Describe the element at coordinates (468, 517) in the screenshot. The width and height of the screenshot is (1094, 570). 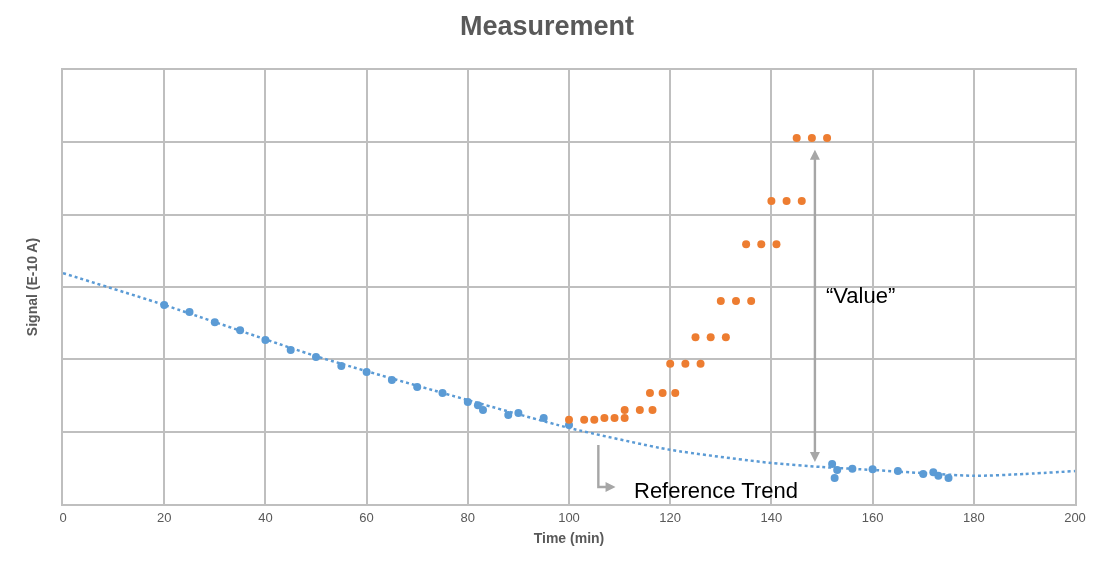
I see `x-tick-label: 80` at that location.